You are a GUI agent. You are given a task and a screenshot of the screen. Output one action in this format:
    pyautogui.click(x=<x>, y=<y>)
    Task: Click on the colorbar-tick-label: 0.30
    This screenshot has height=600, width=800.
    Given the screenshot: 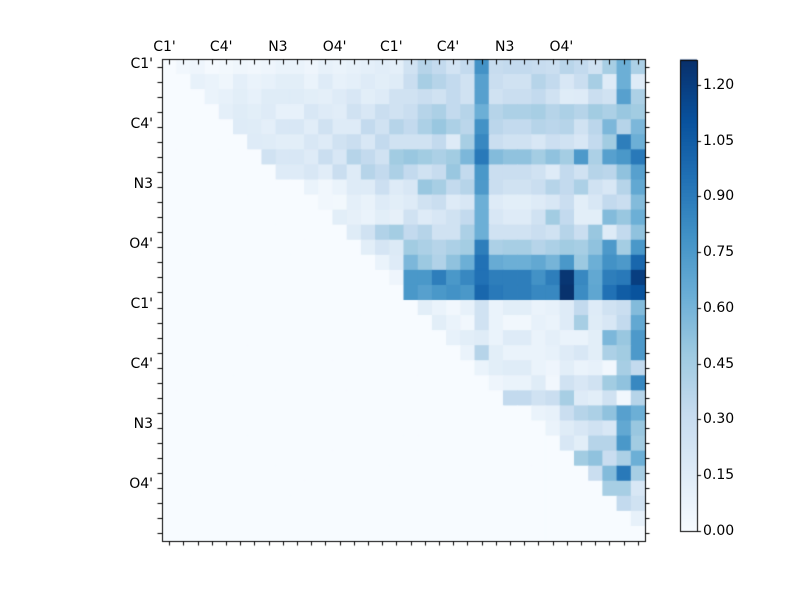 What is the action you would take?
    pyautogui.click(x=719, y=419)
    